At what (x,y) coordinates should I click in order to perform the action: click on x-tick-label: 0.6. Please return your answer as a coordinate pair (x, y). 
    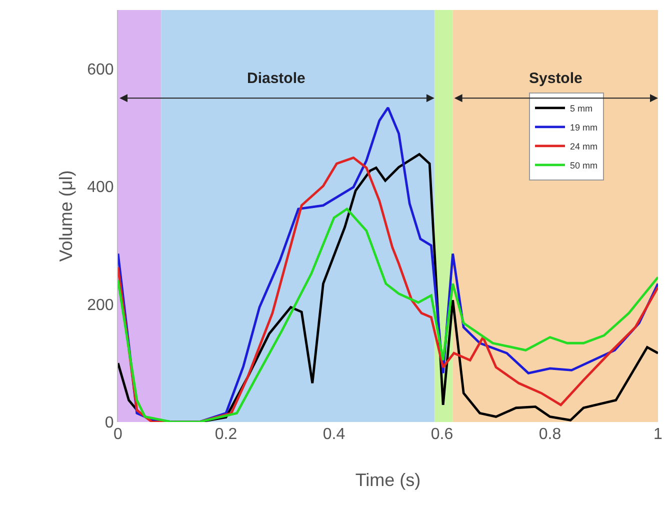
    Looking at the image, I should click on (442, 434).